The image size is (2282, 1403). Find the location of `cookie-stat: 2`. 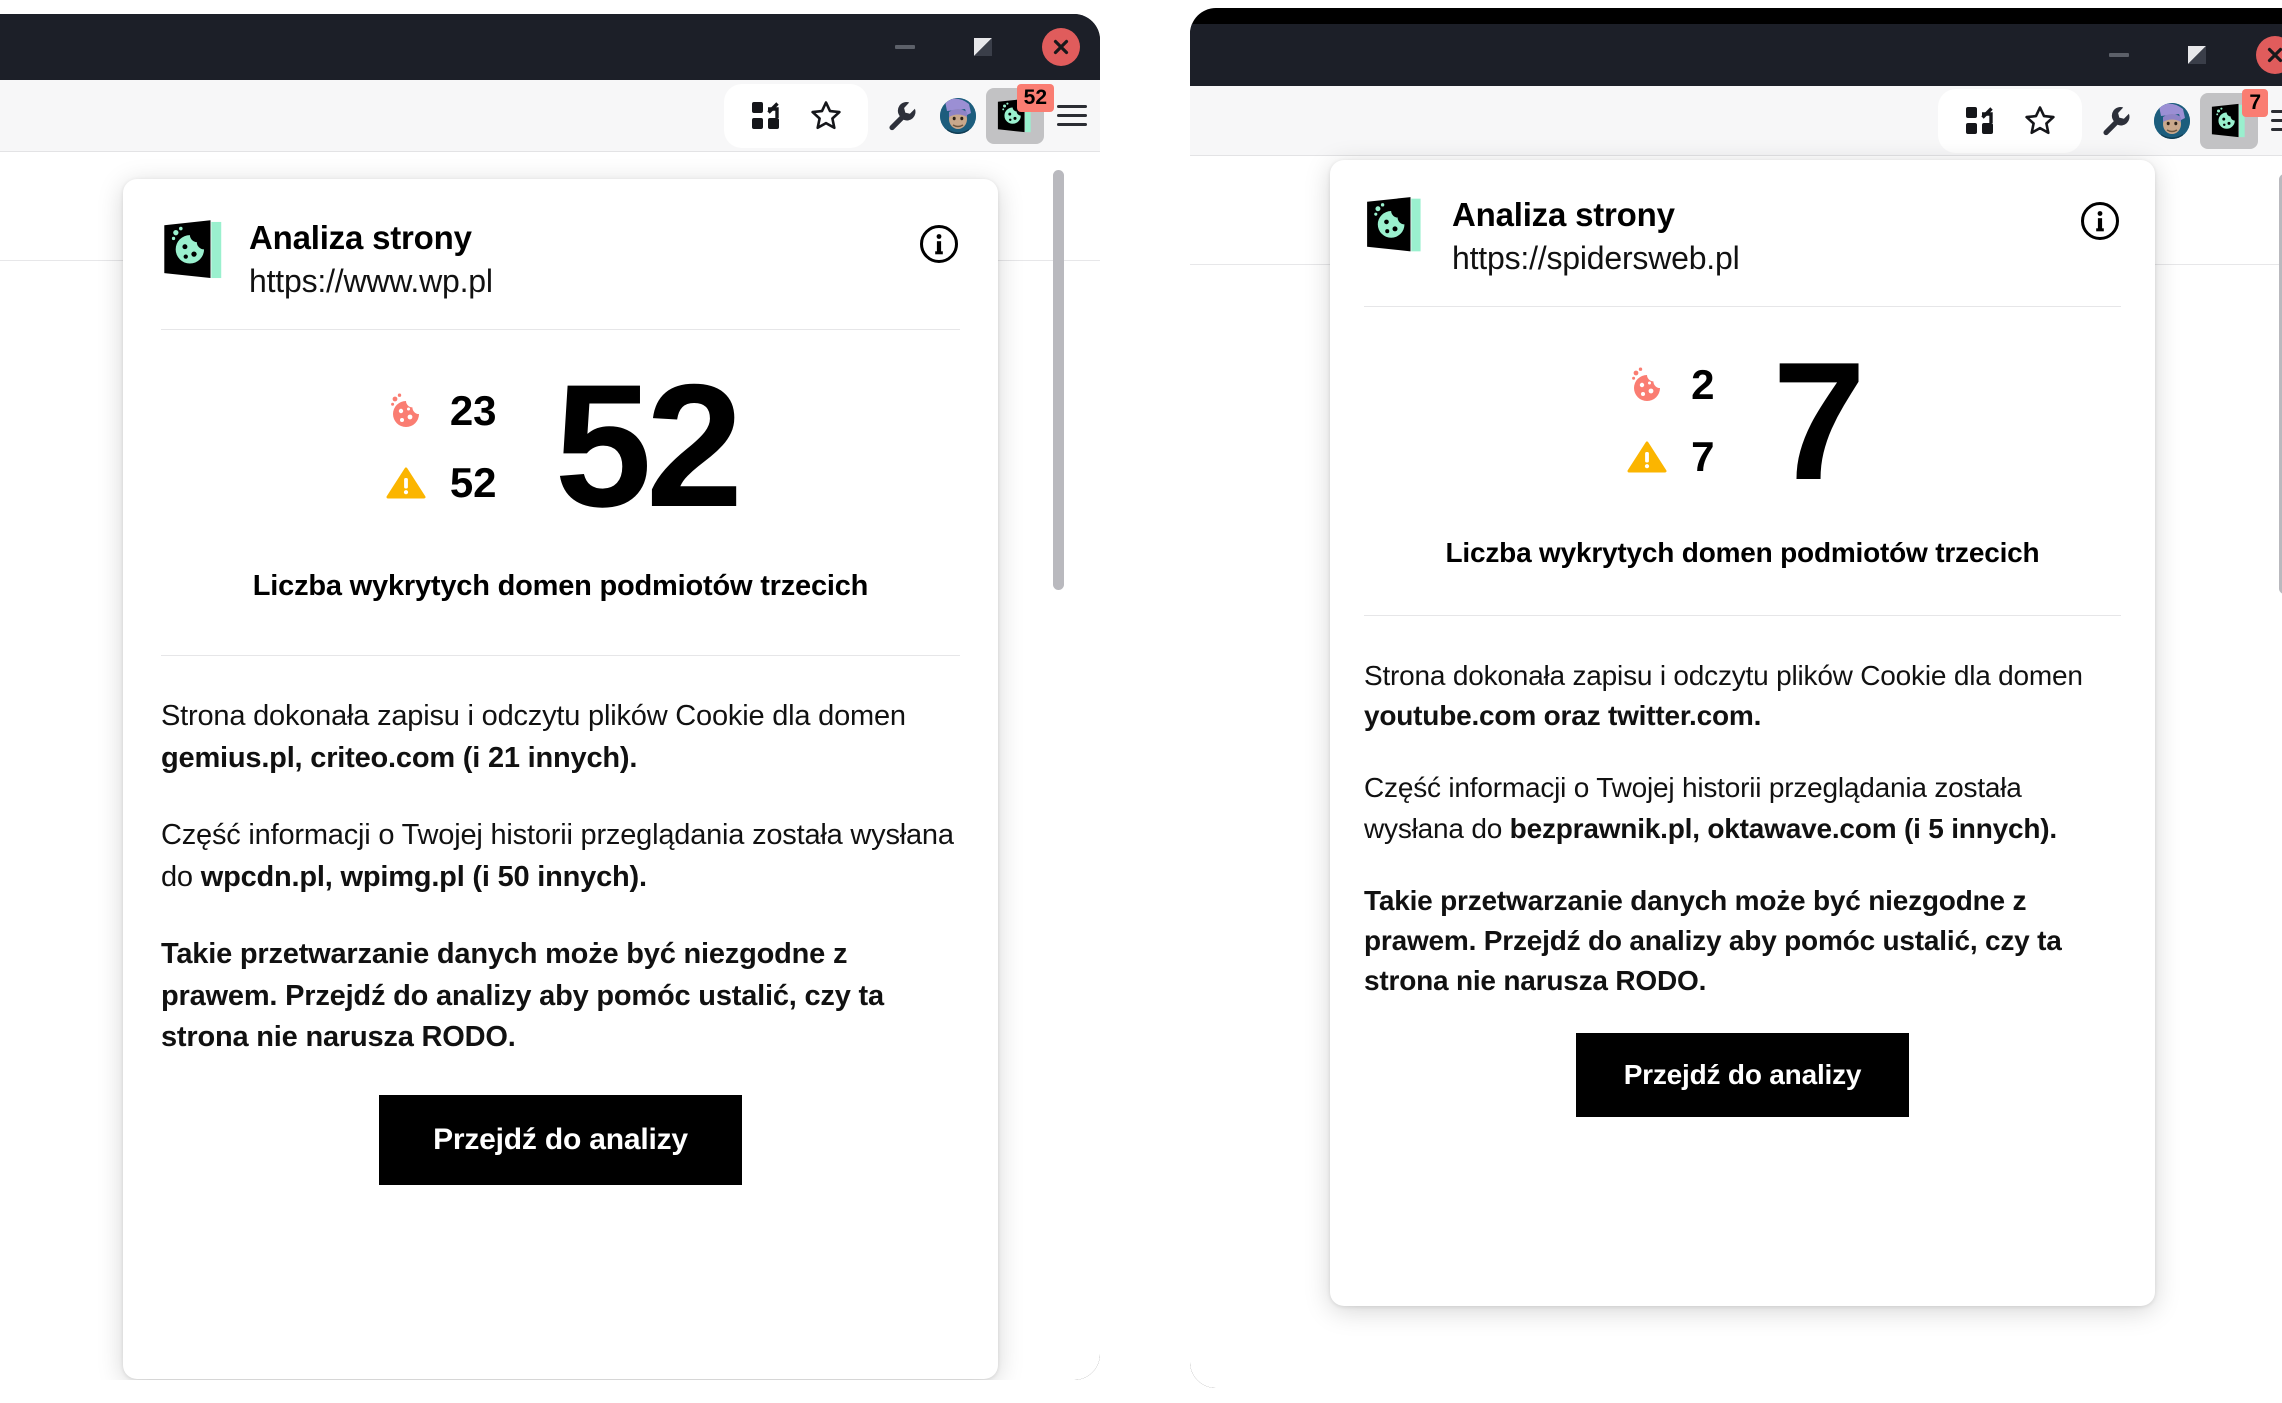

cookie-stat: 2 is located at coordinates (1669, 385).